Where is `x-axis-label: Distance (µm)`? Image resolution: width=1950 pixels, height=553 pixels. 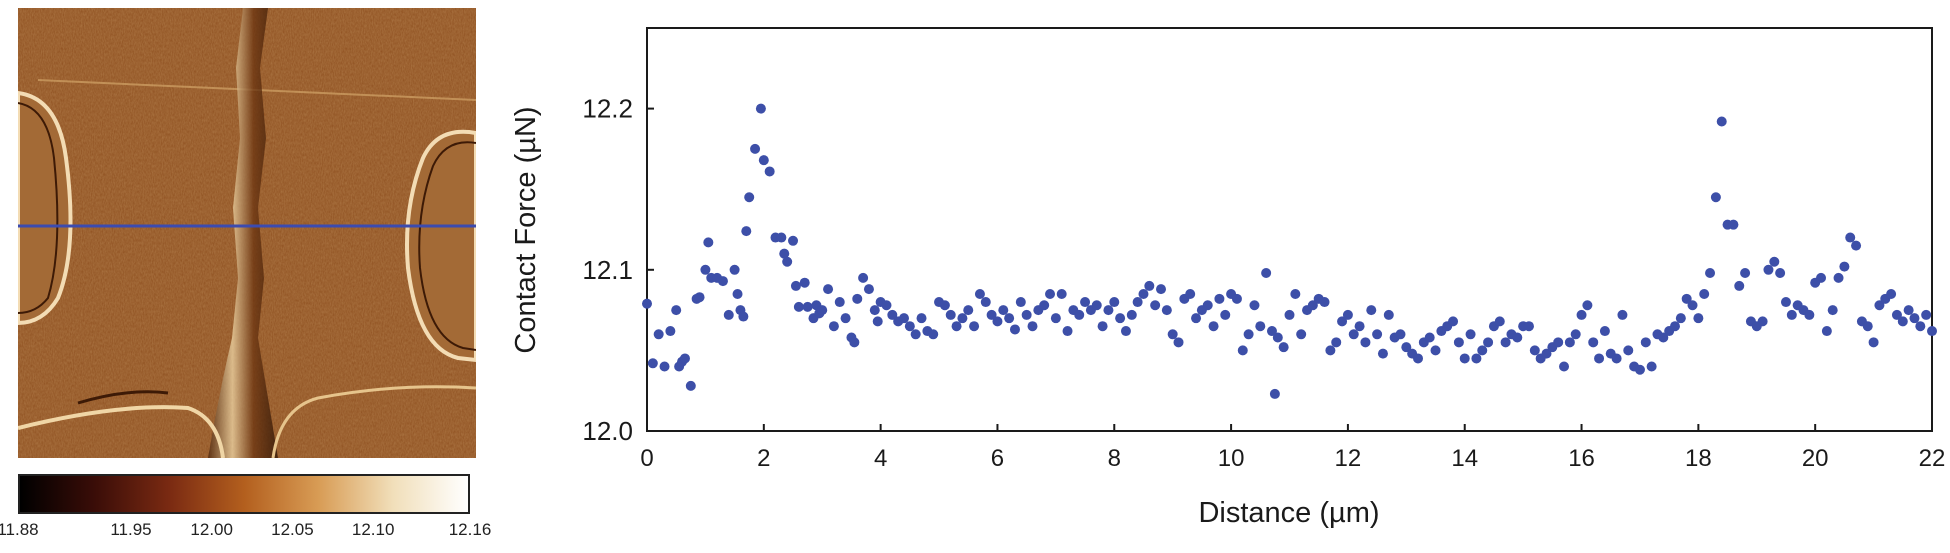
x-axis-label: Distance (µm) is located at coordinates (1288, 513).